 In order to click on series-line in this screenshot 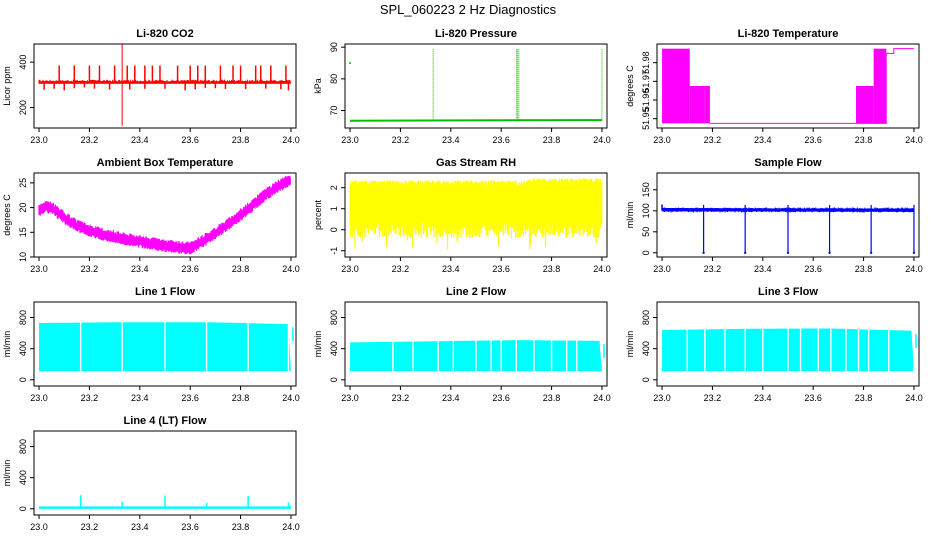, I will do `click(811, 86)`.